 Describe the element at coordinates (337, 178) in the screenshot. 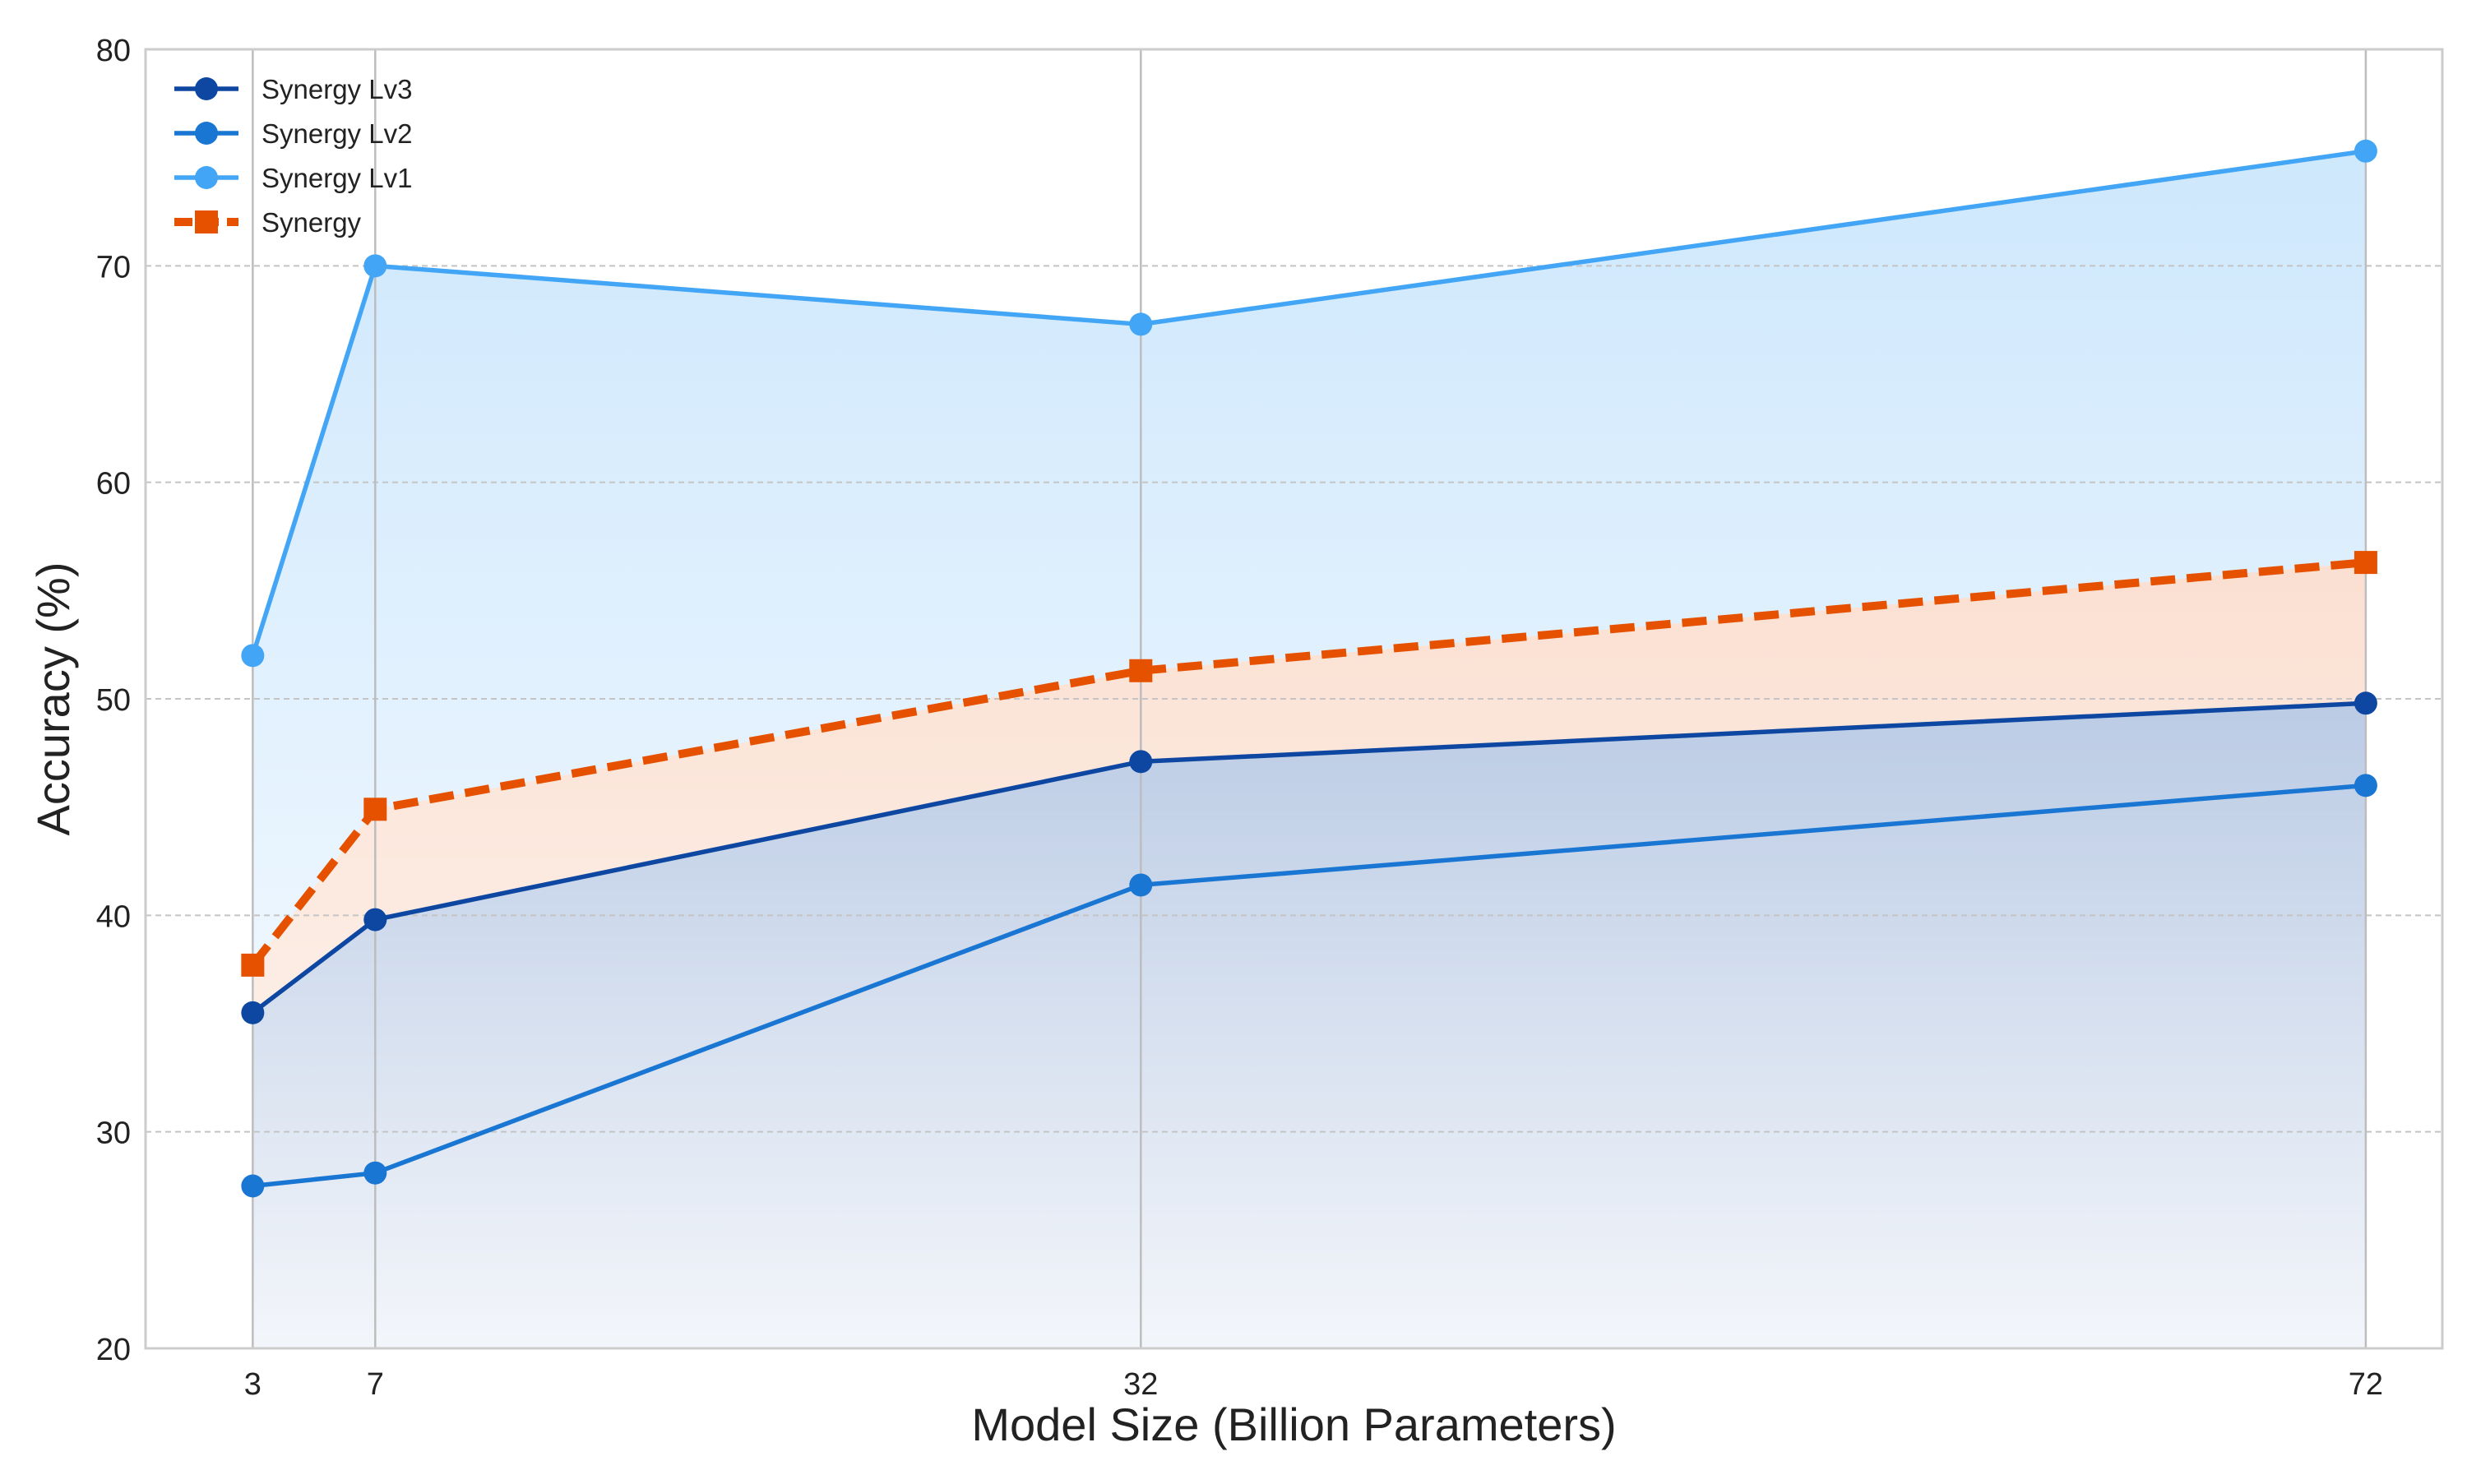

I see `legend-label: Synergy Lv1` at that location.